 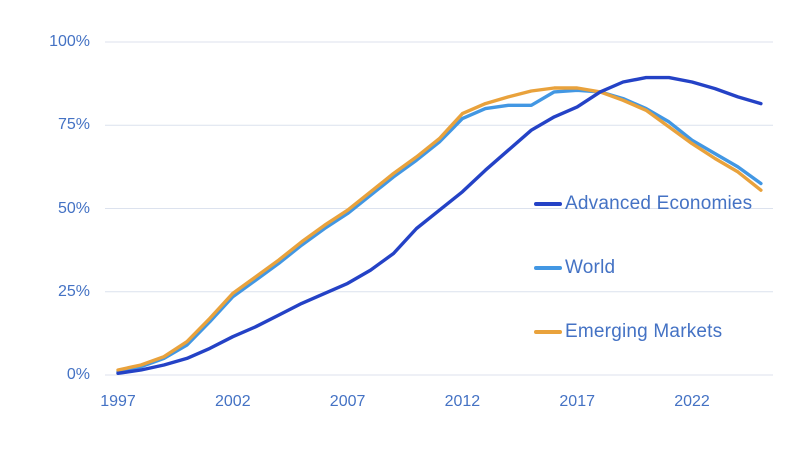 What do you see at coordinates (78, 374) in the screenshot?
I see `y-axis-label: 0%` at bounding box center [78, 374].